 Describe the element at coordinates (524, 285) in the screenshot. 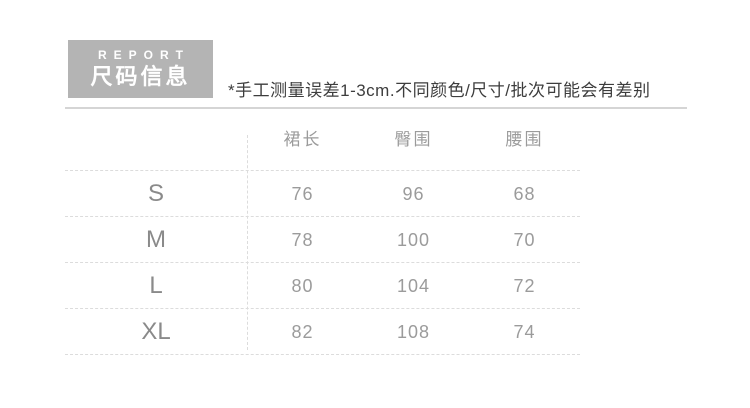

I see `waist-value: 72` at that location.